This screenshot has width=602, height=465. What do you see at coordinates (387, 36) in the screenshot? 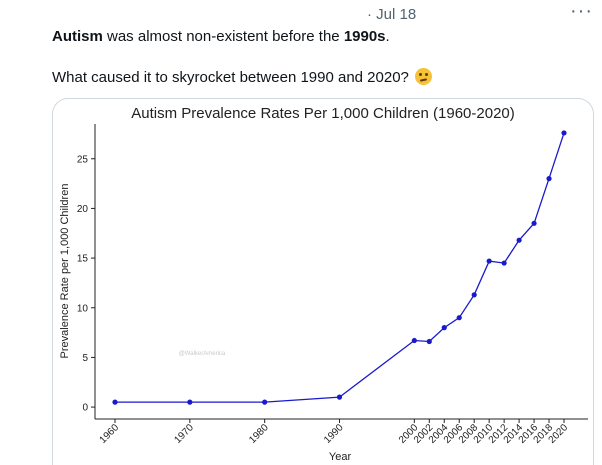
I see `post-text-end: .` at bounding box center [387, 36].